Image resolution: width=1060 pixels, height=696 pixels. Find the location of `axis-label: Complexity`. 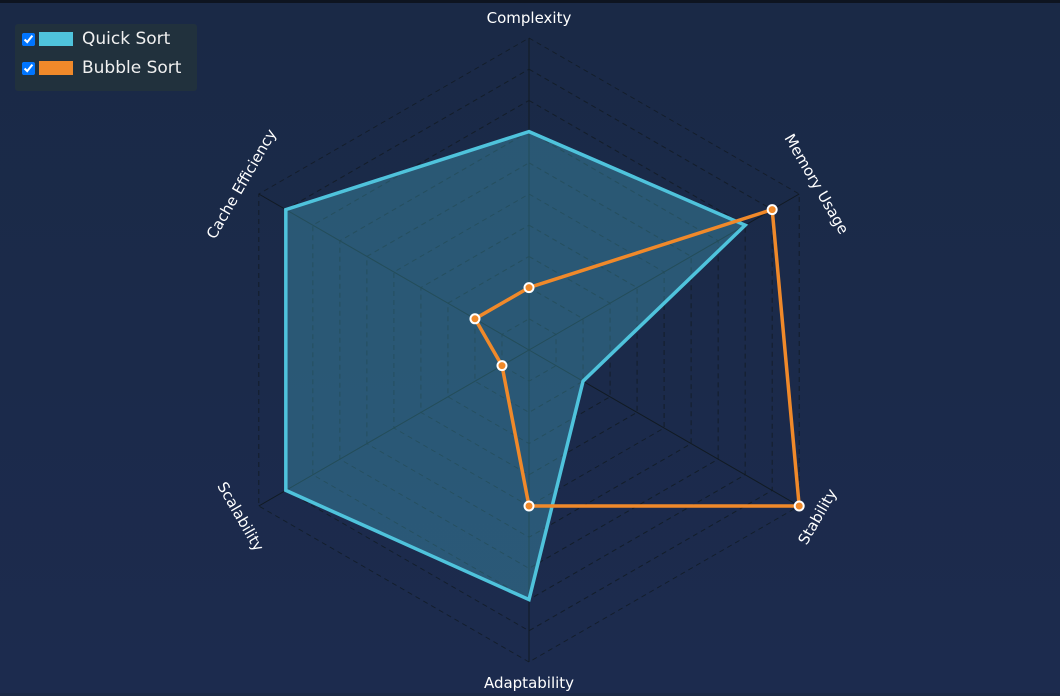

axis-label: Complexity is located at coordinates (529, 18).